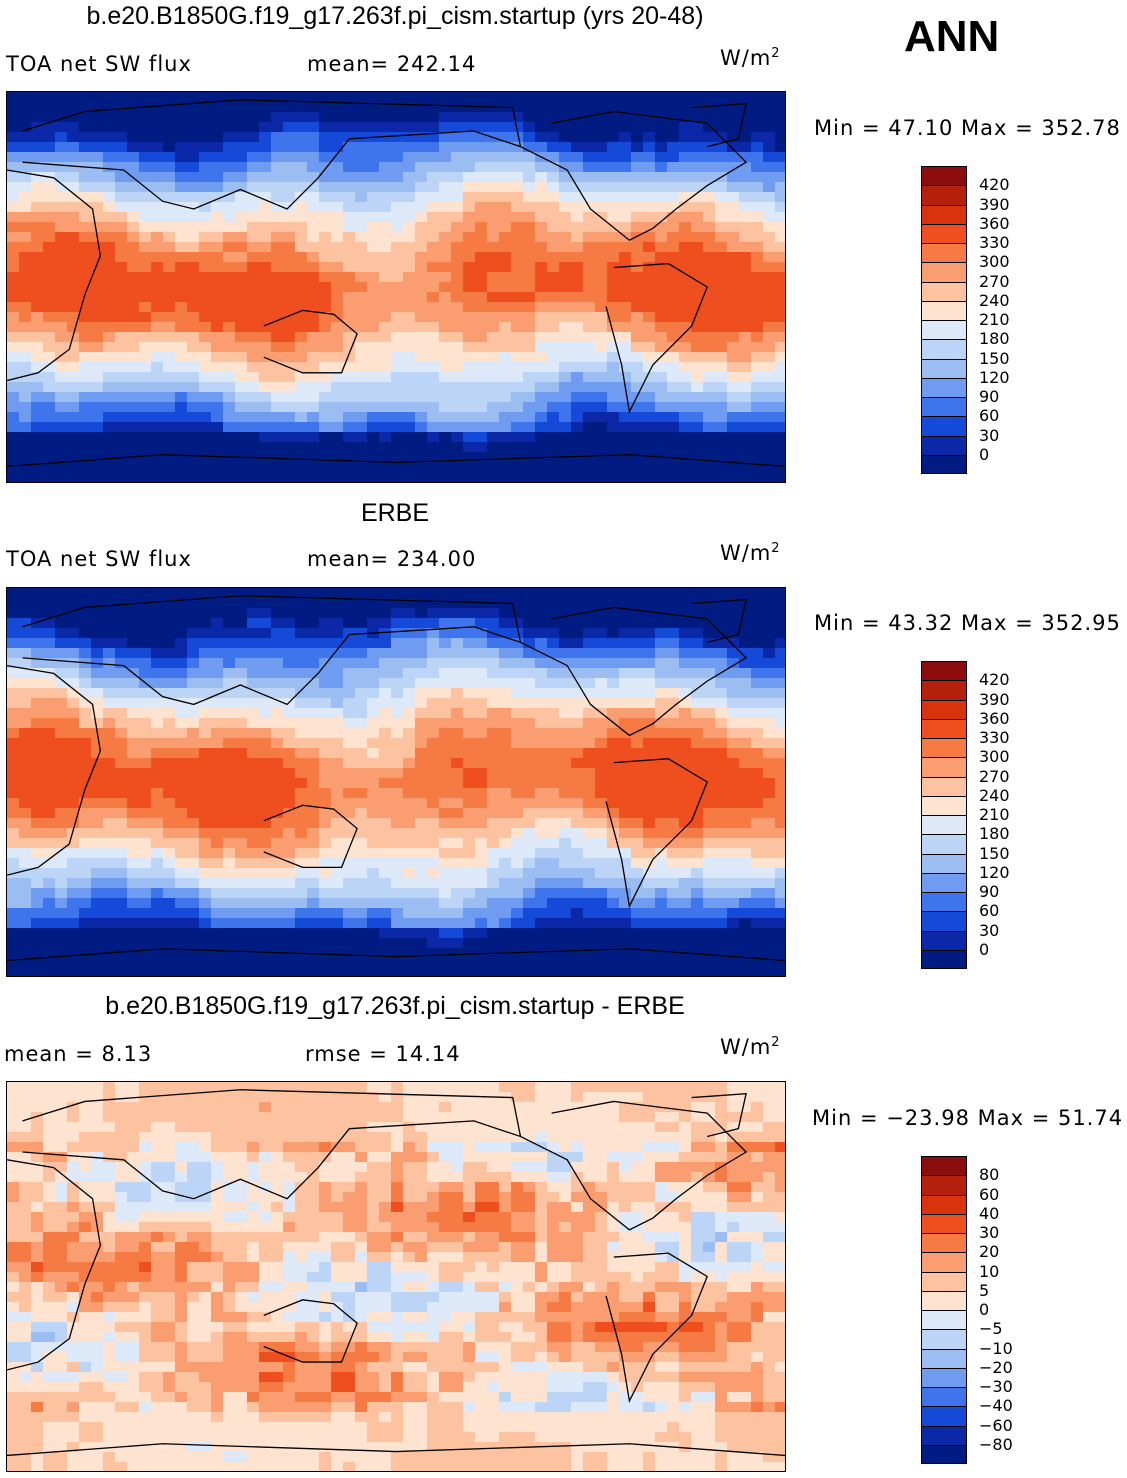 Image resolution: width=1127 pixels, height=1478 pixels. I want to click on unit-exp: 2, so click(776, 53).